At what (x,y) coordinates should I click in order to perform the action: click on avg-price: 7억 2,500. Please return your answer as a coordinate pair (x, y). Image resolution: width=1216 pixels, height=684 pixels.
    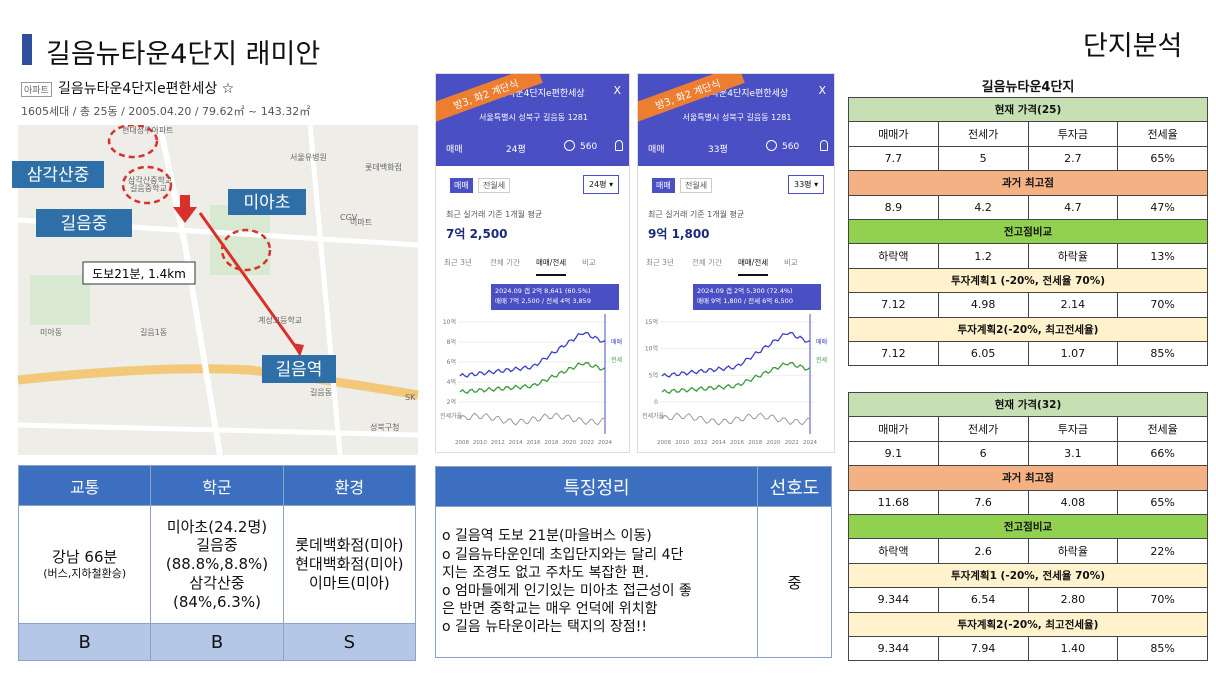
    Looking at the image, I should click on (477, 234).